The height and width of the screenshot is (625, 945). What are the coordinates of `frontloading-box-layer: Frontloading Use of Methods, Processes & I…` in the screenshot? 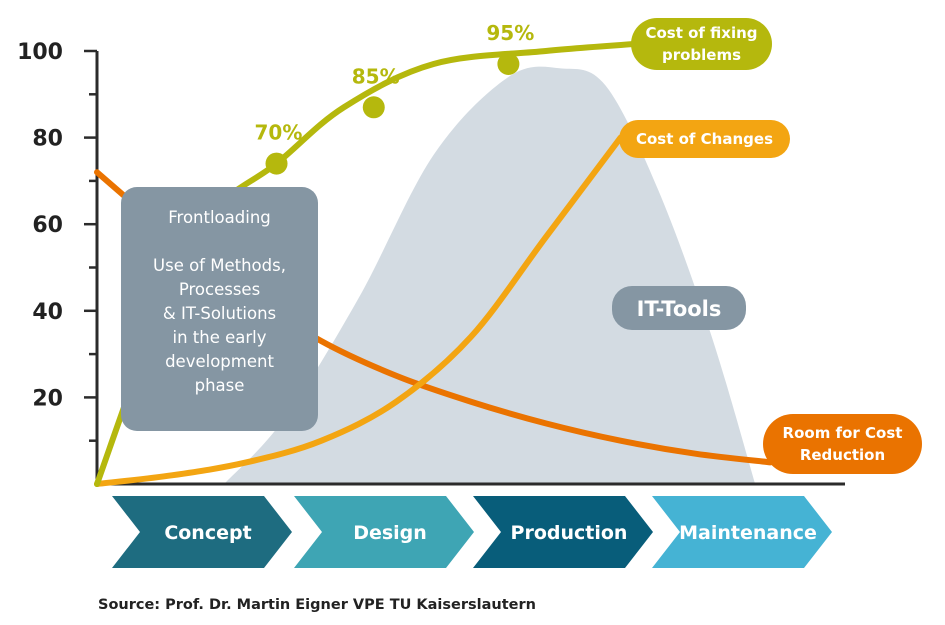 It's located at (219, 309).